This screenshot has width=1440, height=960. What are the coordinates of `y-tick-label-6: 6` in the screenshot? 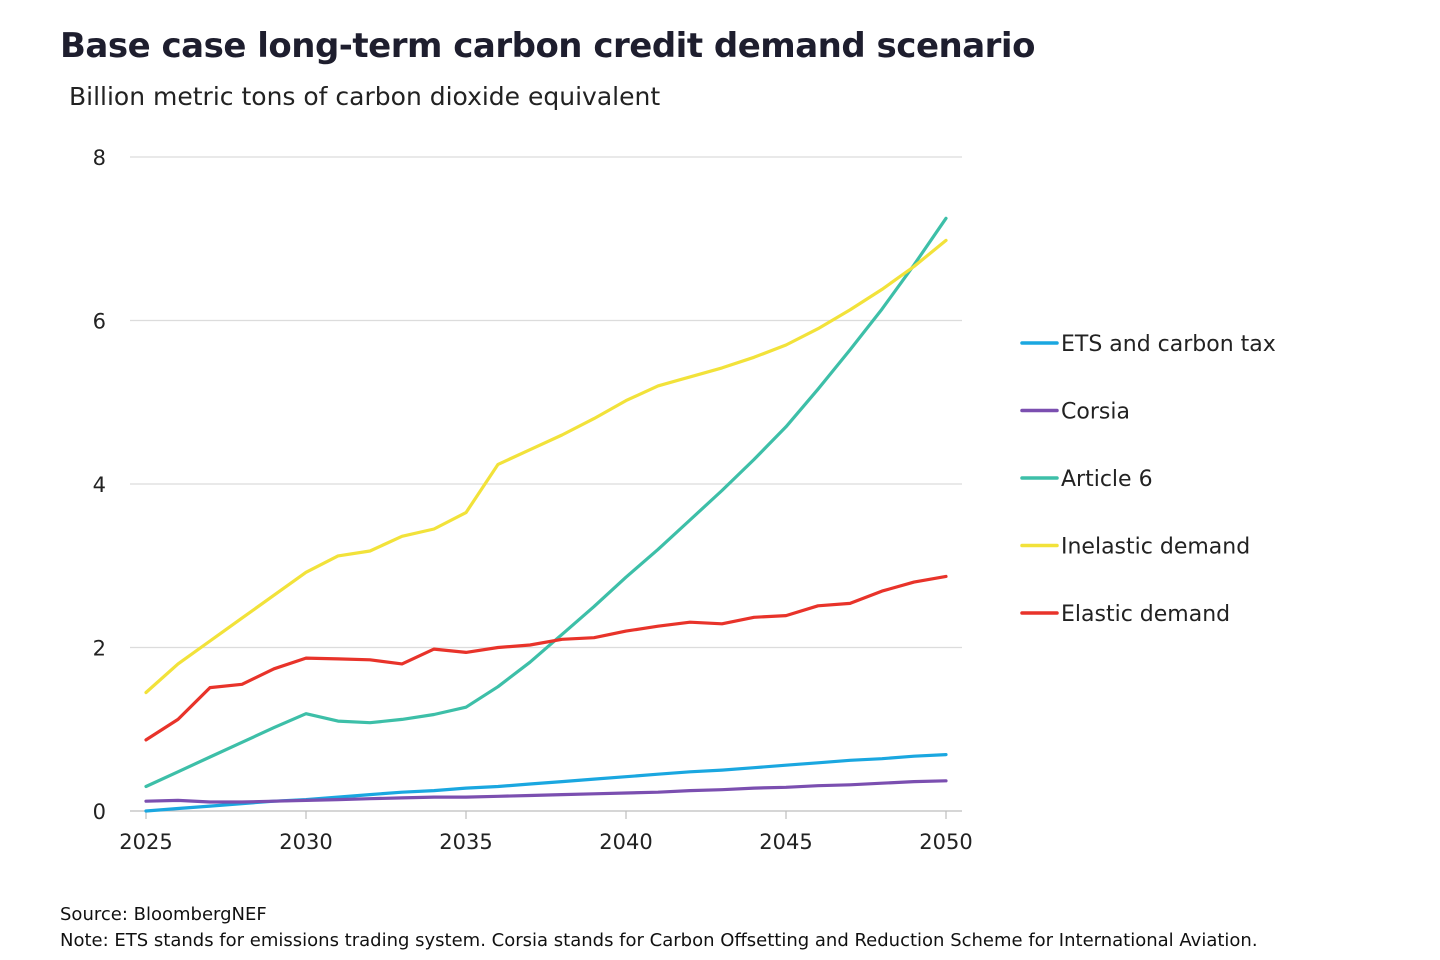 It's located at (99, 322).